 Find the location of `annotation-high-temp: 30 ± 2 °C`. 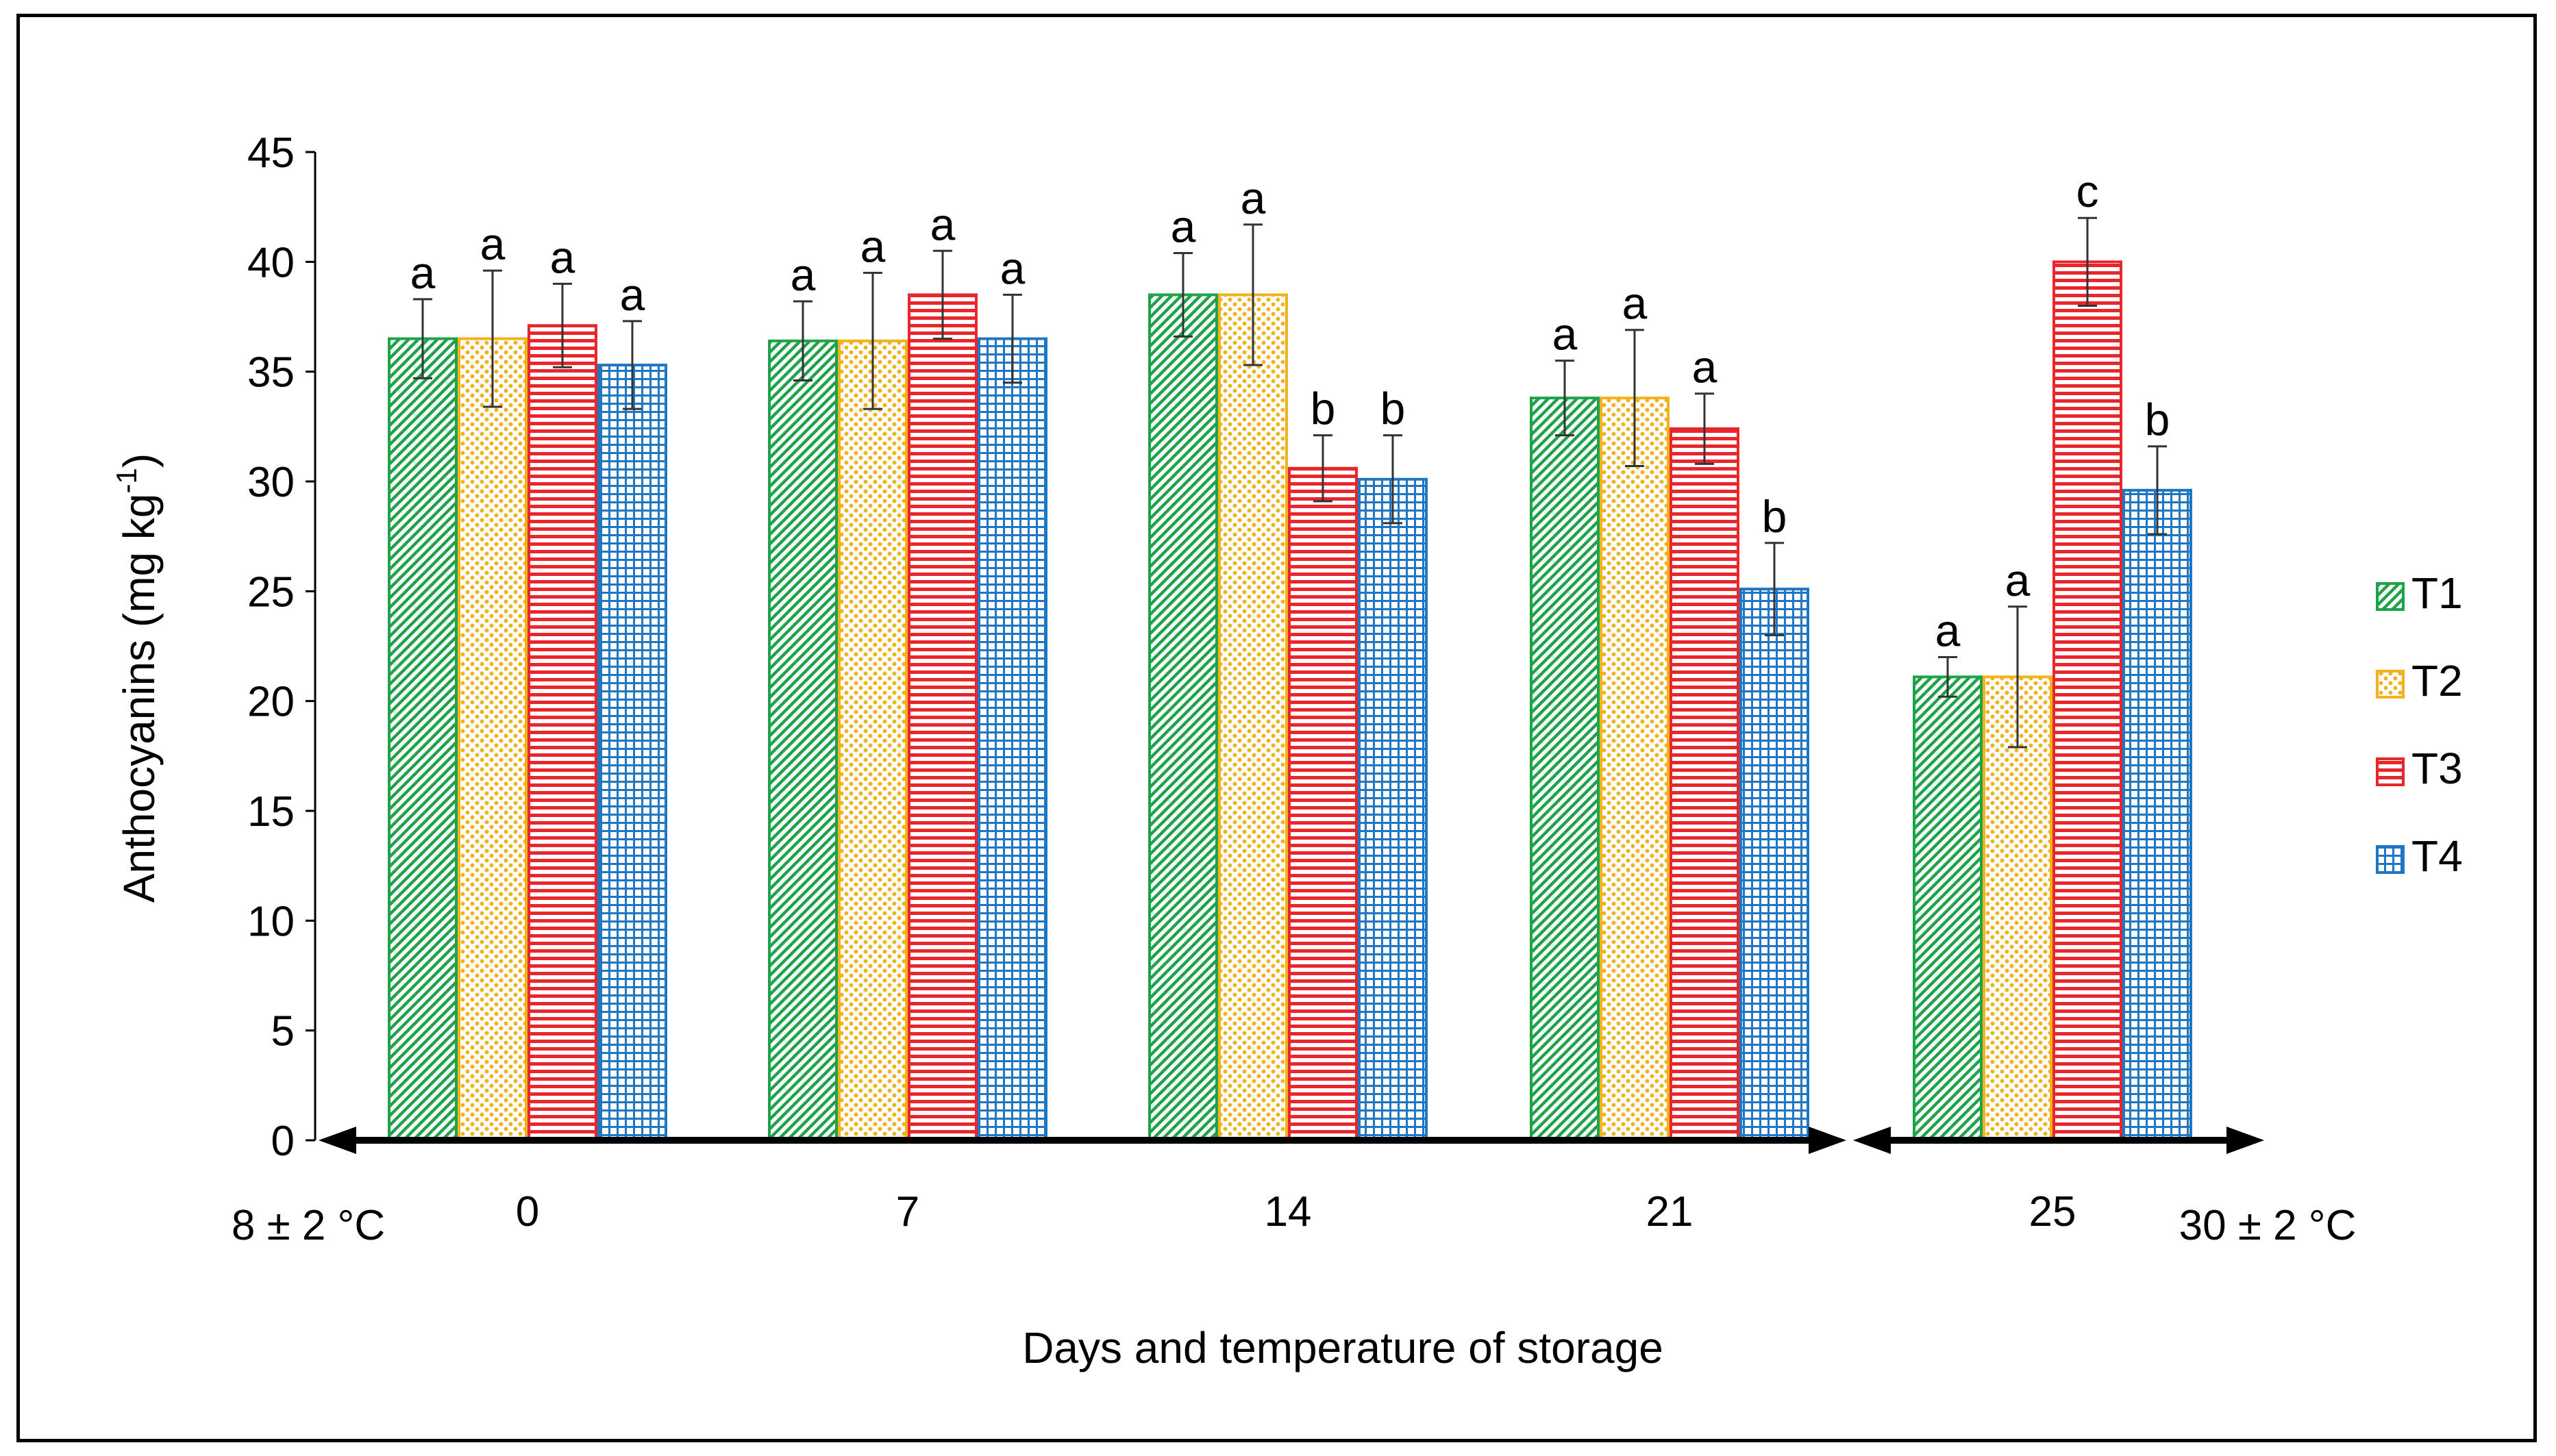

annotation-high-temp: 30 ± 2 °C is located at coordinates (2268, 1225).